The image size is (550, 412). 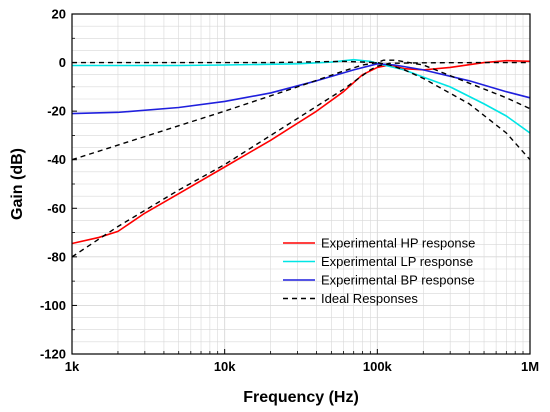 I want to click on x-axis-label: Frequency (Hz), so click(x=301, y=397).